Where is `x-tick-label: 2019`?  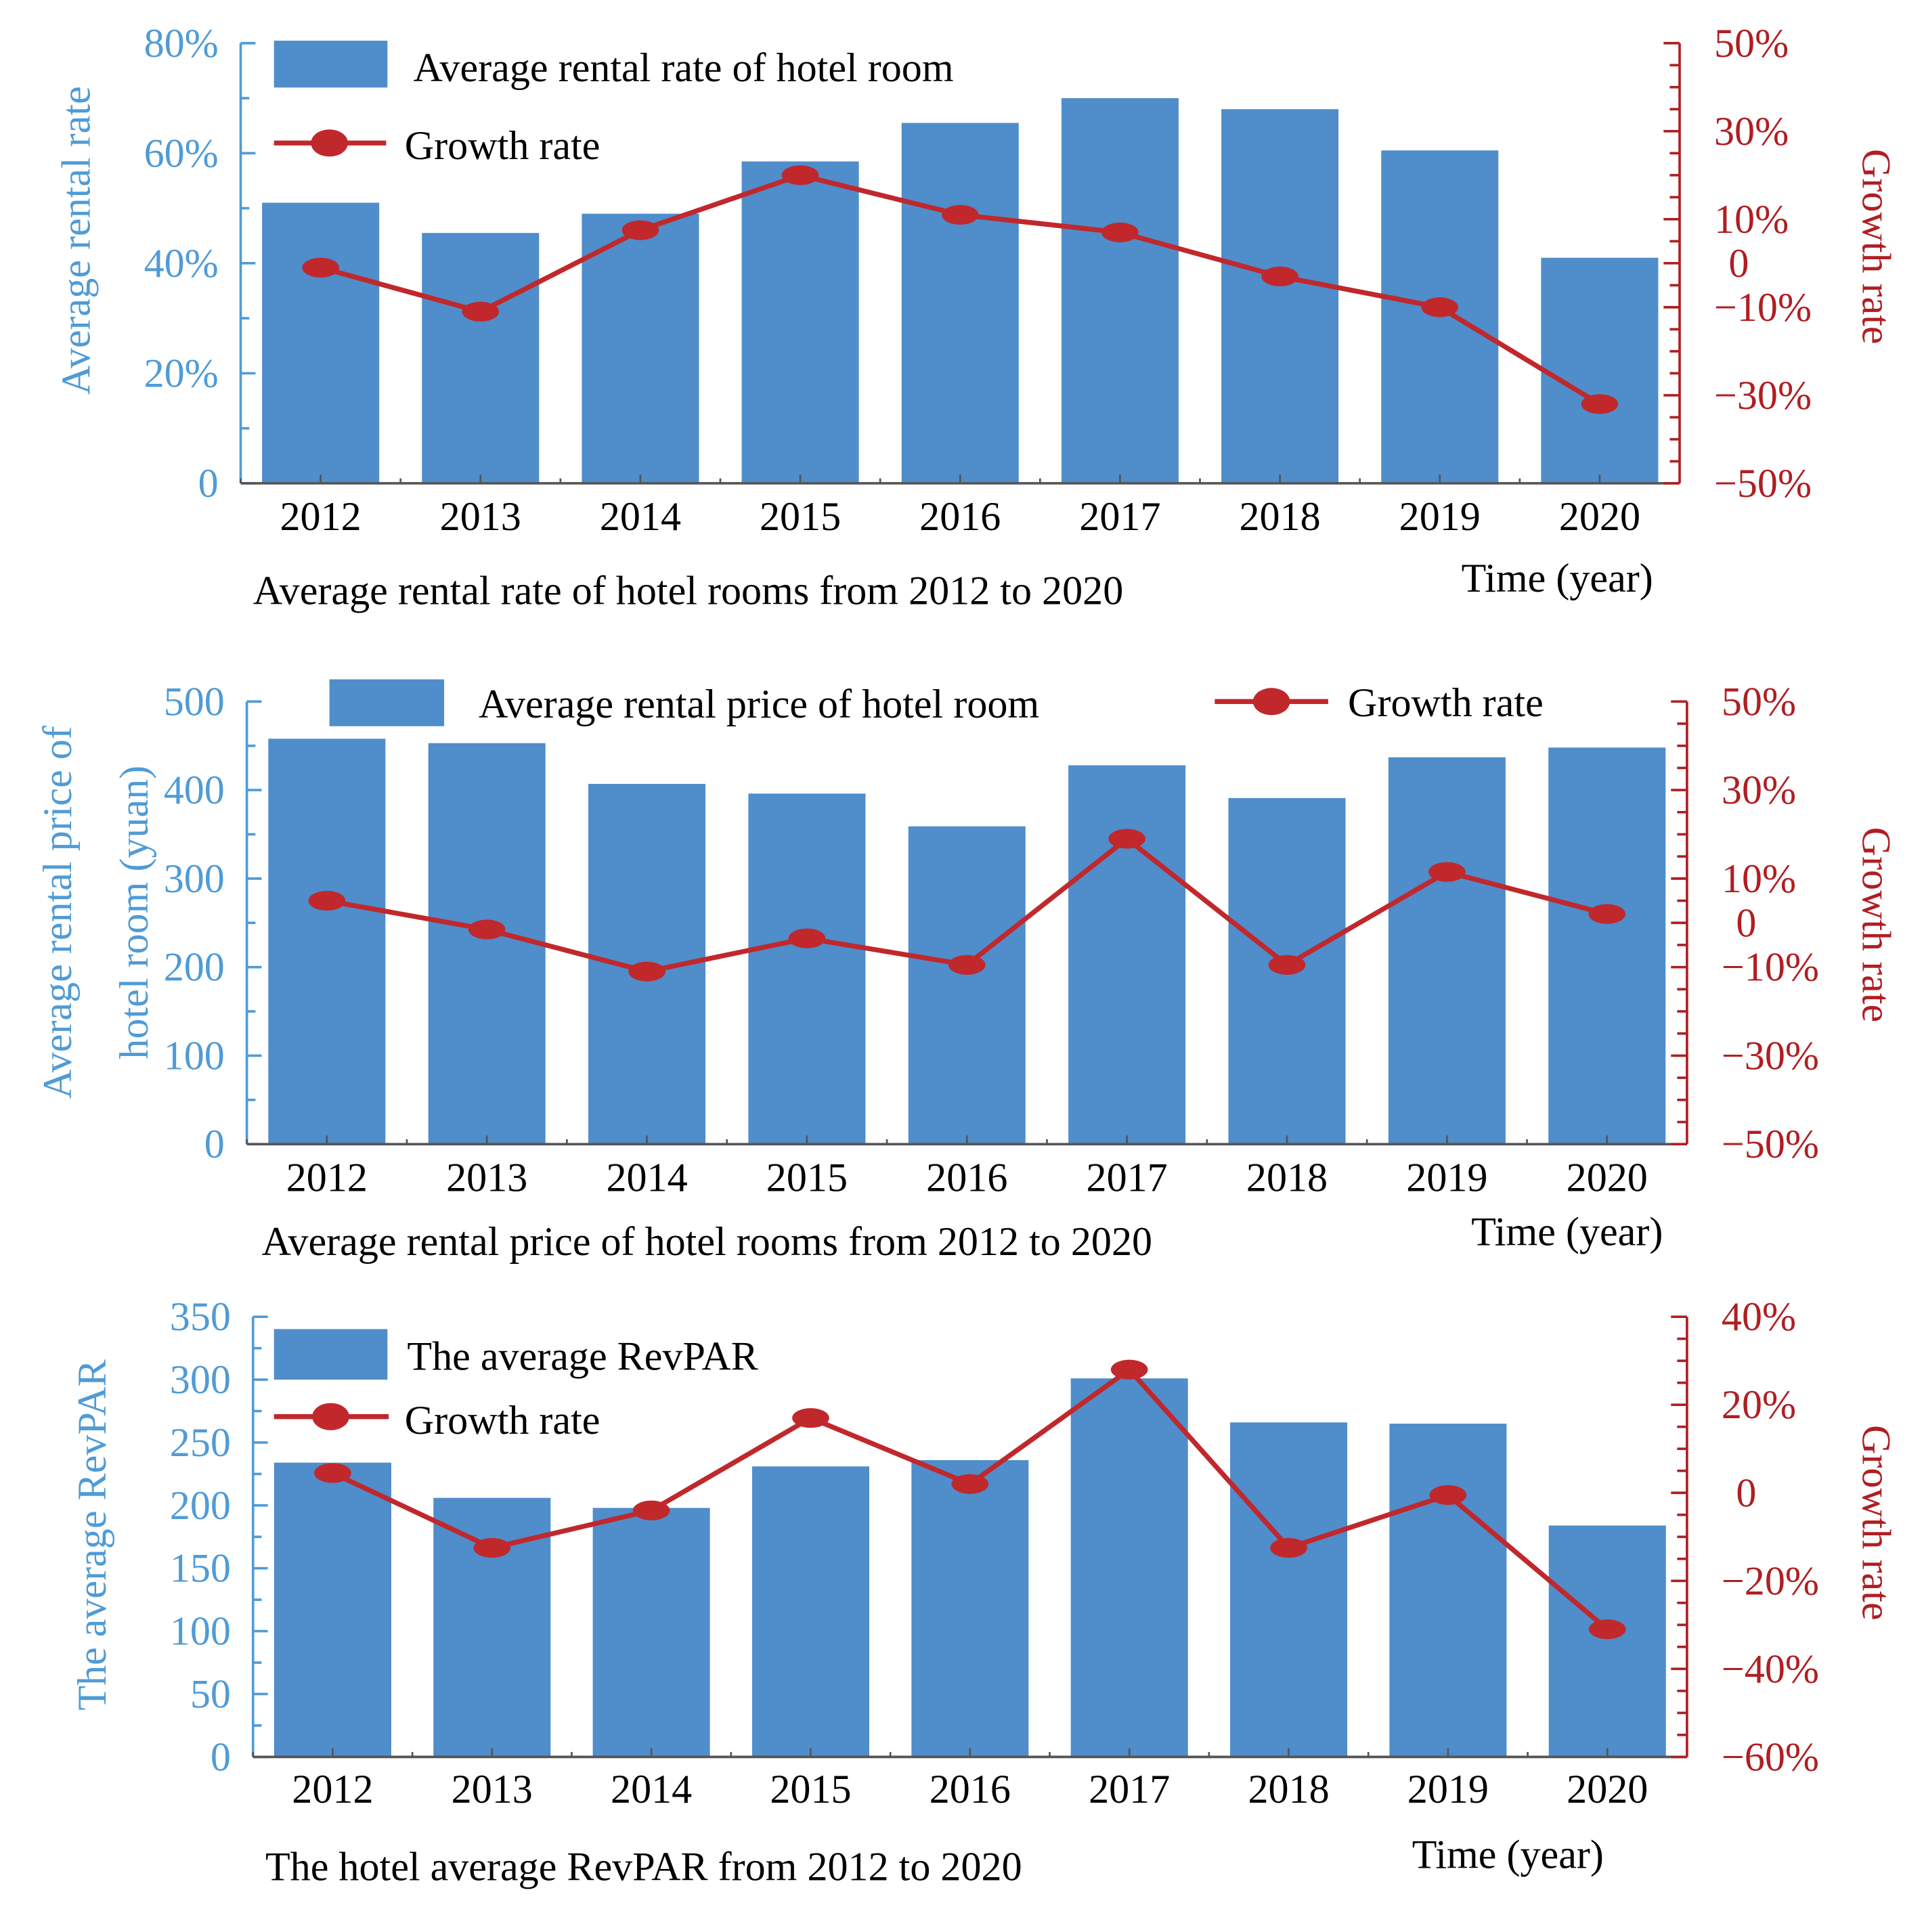
x-tick-label: 2019 is located at coordinates (1446, 1177).